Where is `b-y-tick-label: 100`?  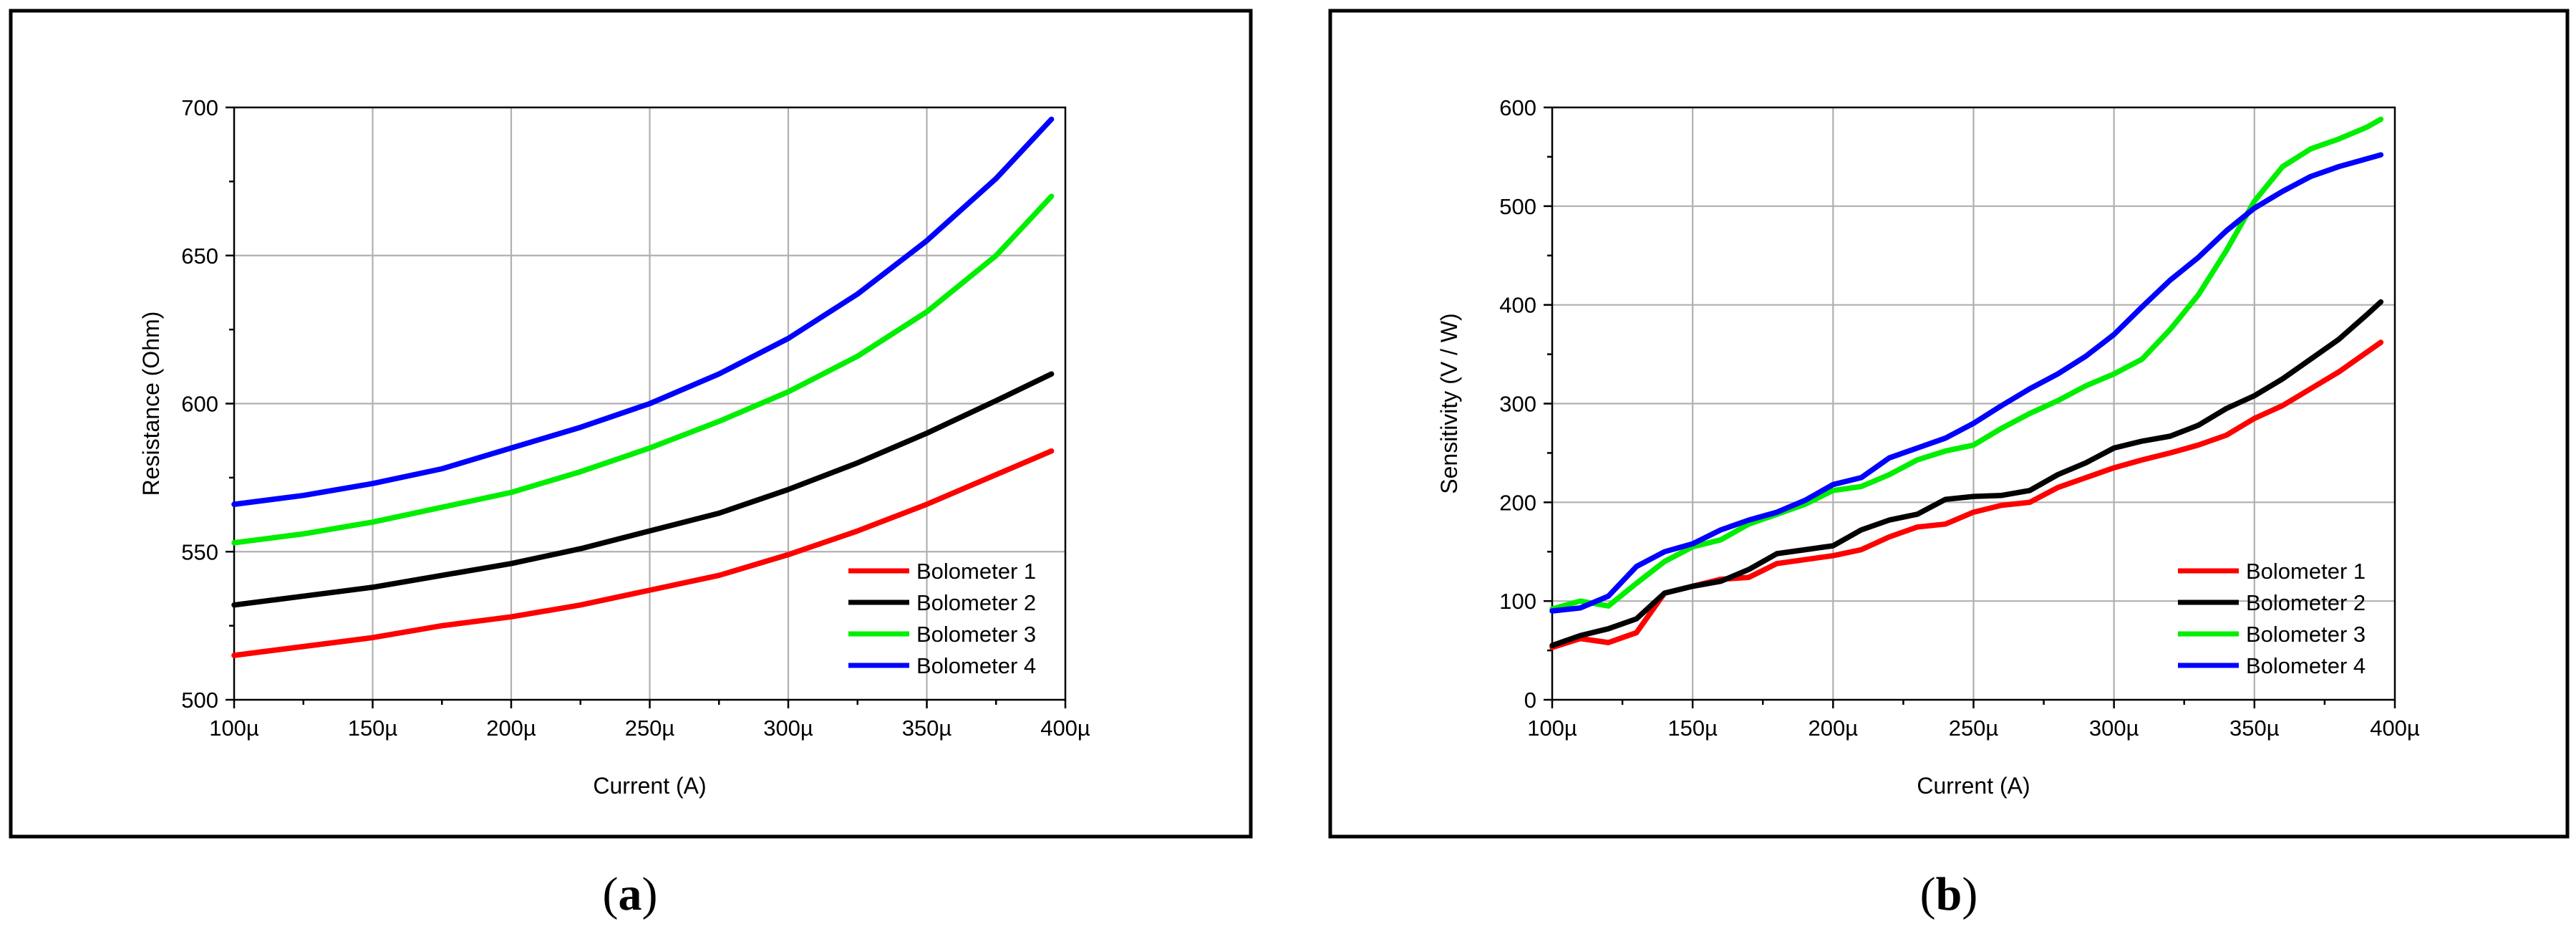
b-y-tick-label: 100 is located at coordinates (1518, 601).